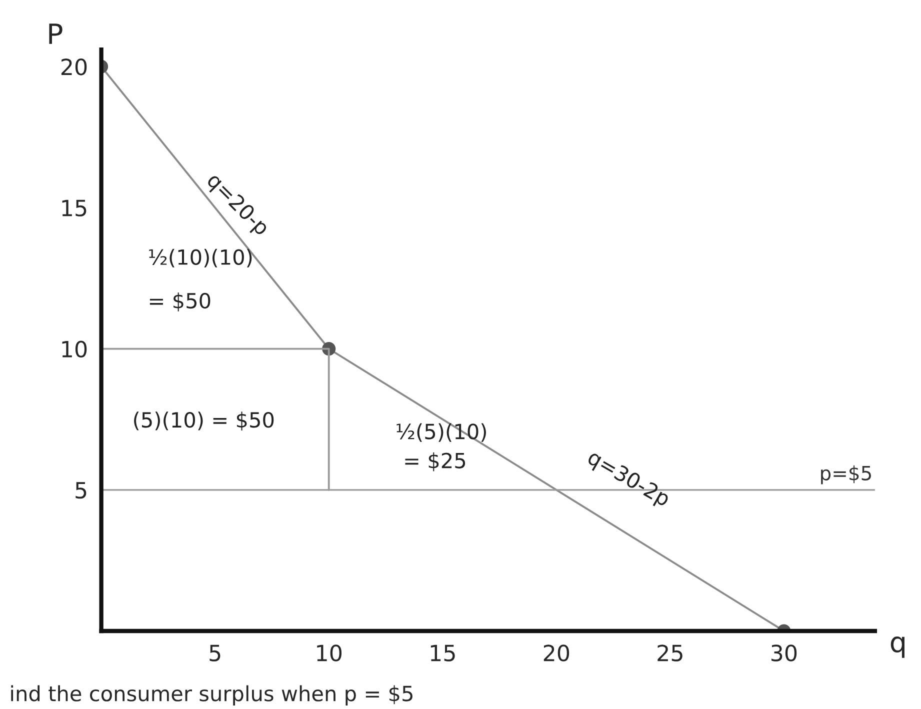  Describe the element at coordinates (180, 302) in the screenshot. I see `annotation: = $50` at that location.